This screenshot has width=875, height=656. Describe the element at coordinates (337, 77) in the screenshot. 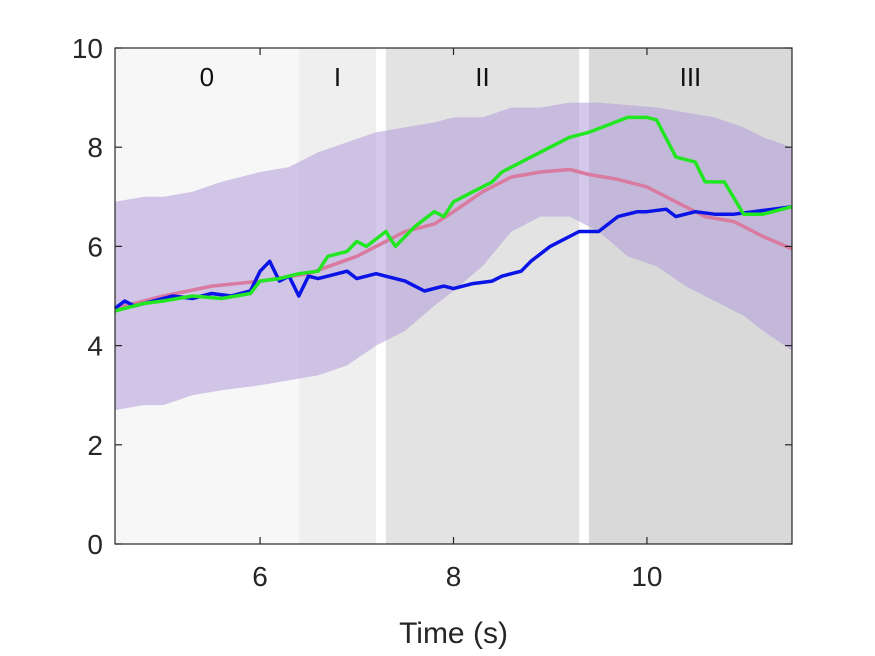

I see `phase-label-1: I` at that location.